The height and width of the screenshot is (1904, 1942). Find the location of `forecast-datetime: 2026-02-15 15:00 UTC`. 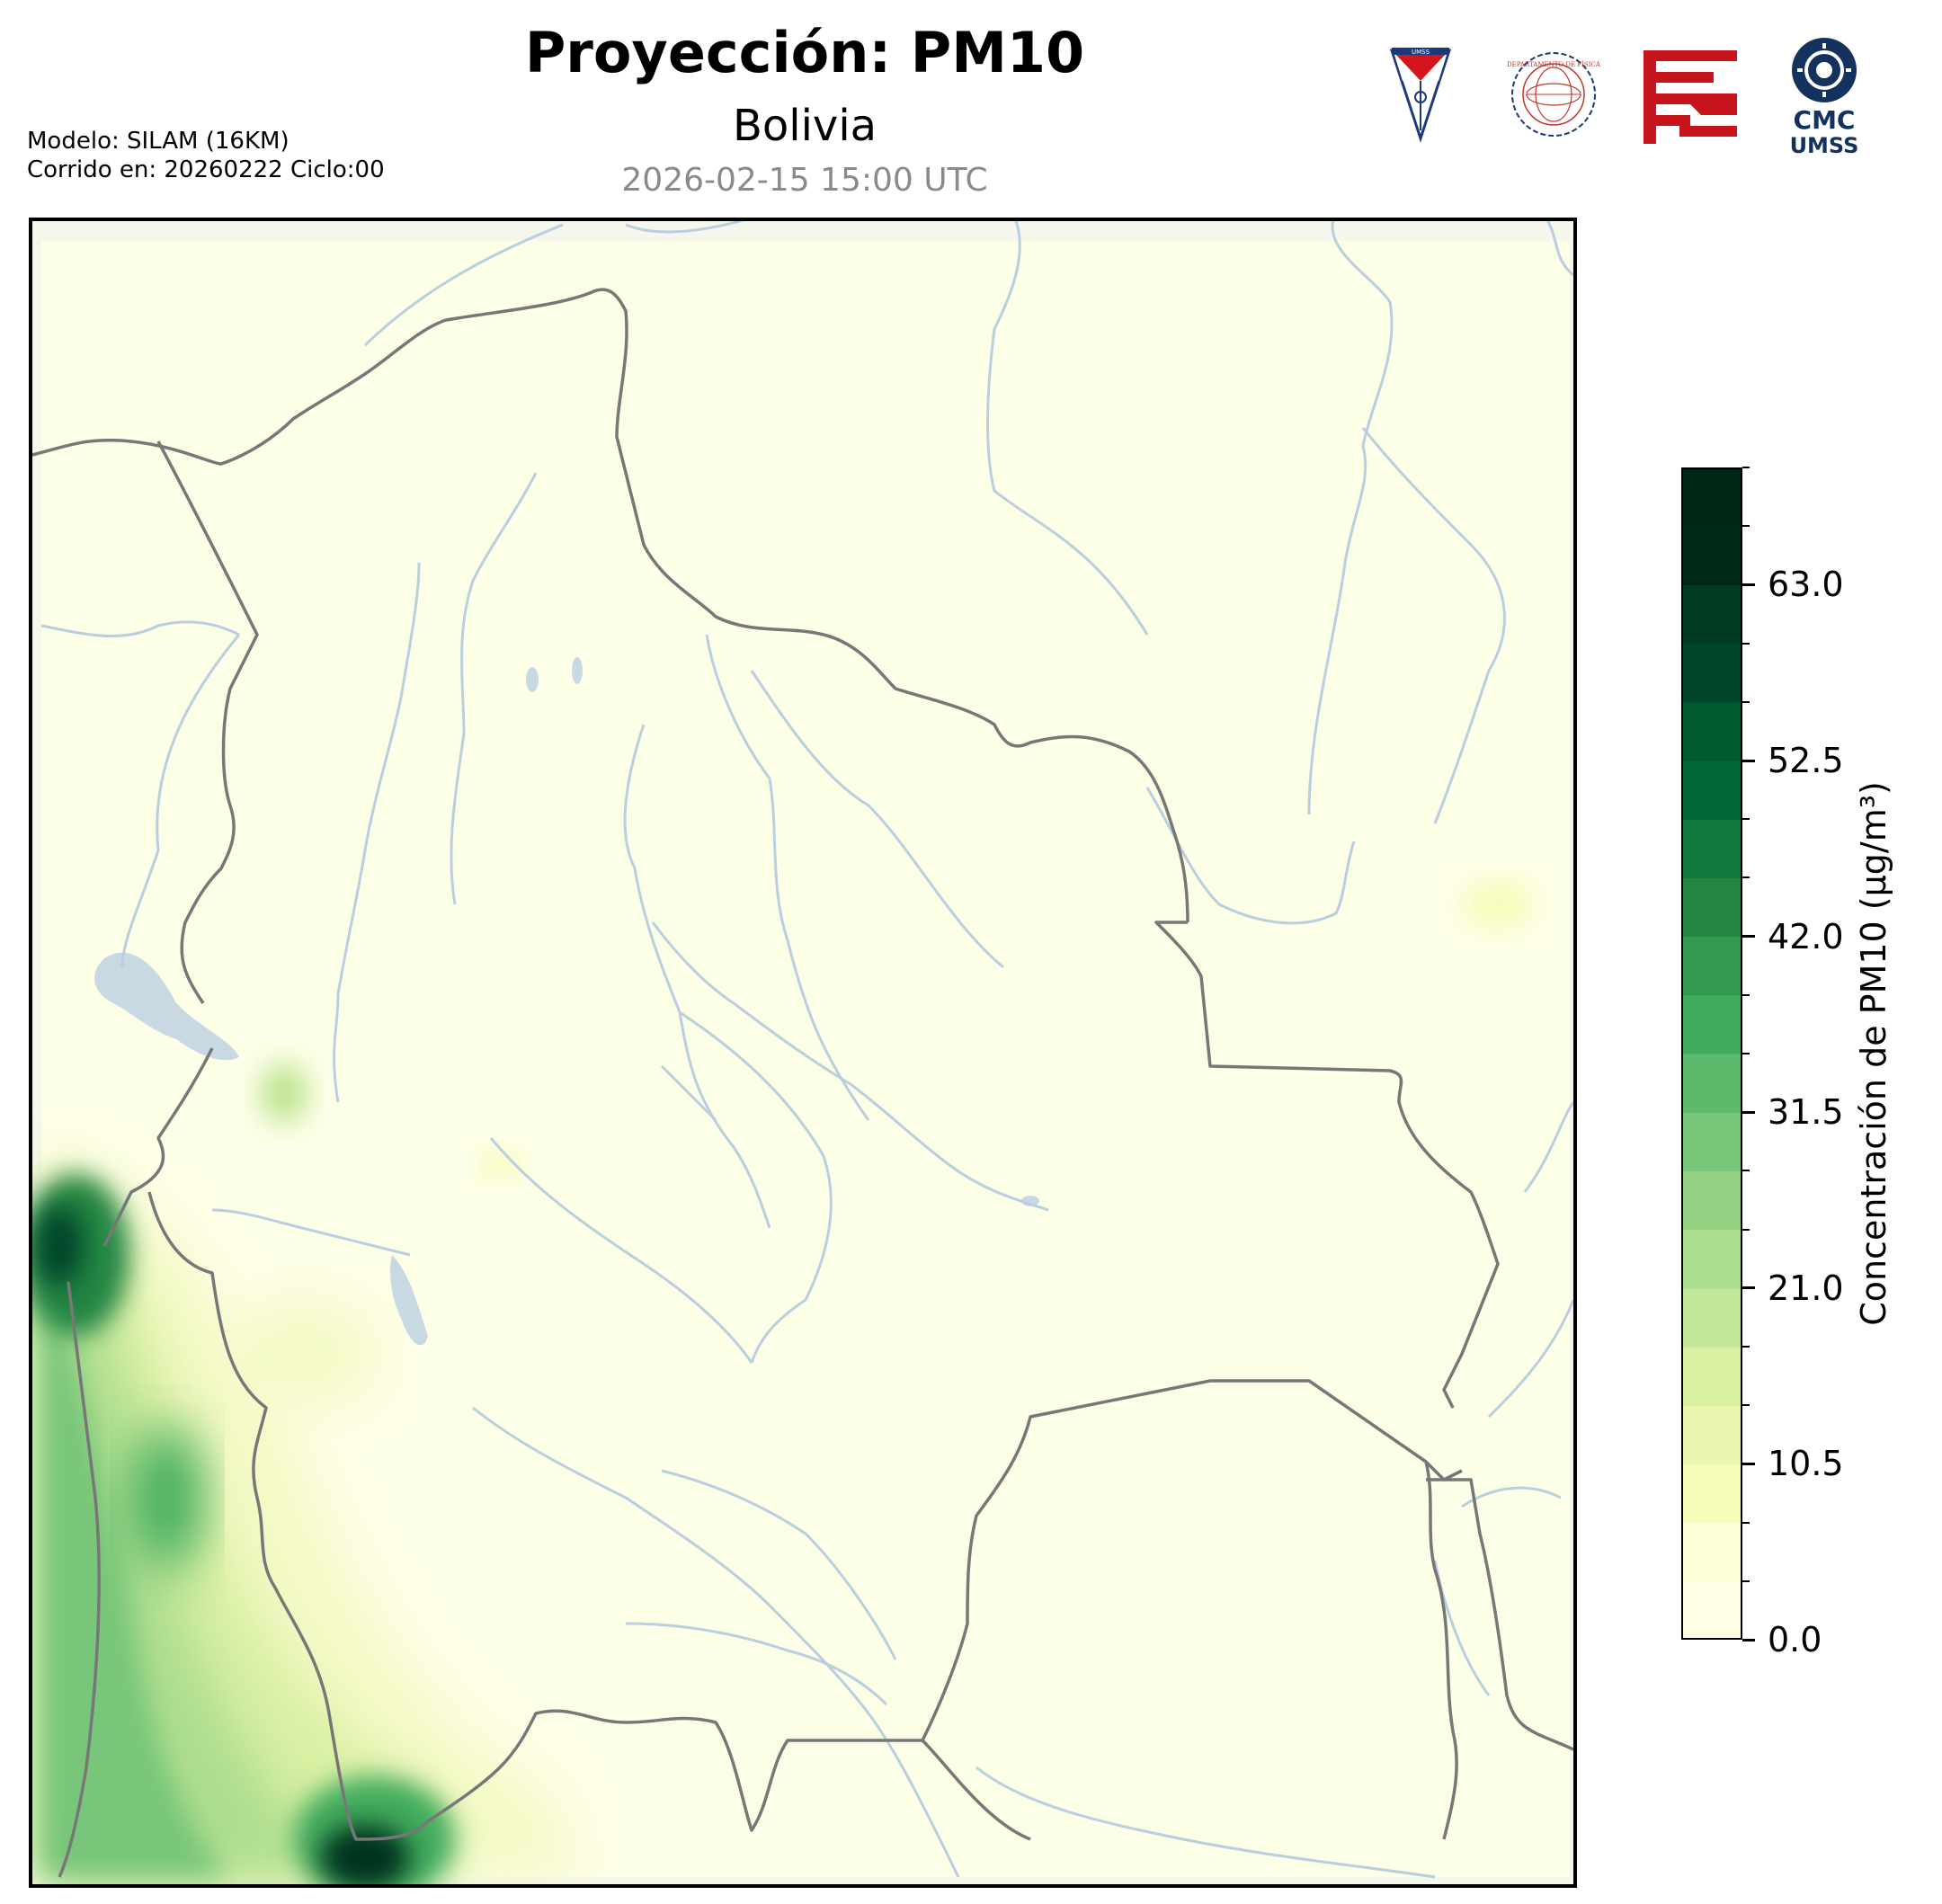

forecast-datetime: 2026-02-15 15:00 UTC is located at coordinates (804, 180).